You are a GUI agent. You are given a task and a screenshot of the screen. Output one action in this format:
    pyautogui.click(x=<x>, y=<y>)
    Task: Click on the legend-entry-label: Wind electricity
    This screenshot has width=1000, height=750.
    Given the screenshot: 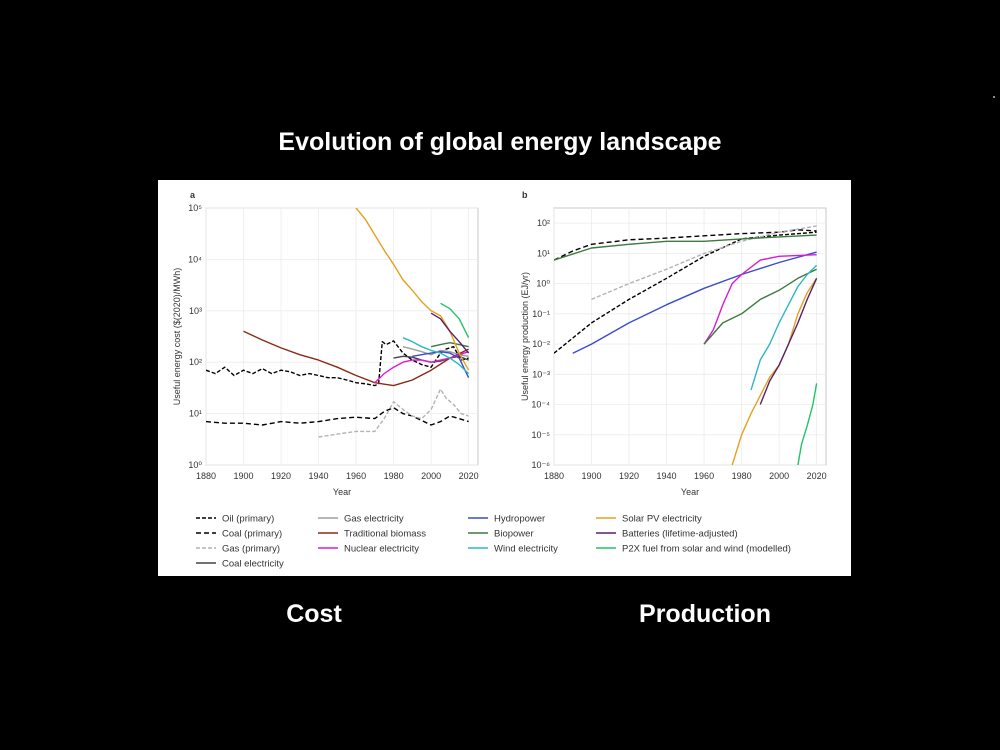 What is the action you would take?
    pyautogui.click(x=526, y=549)
    